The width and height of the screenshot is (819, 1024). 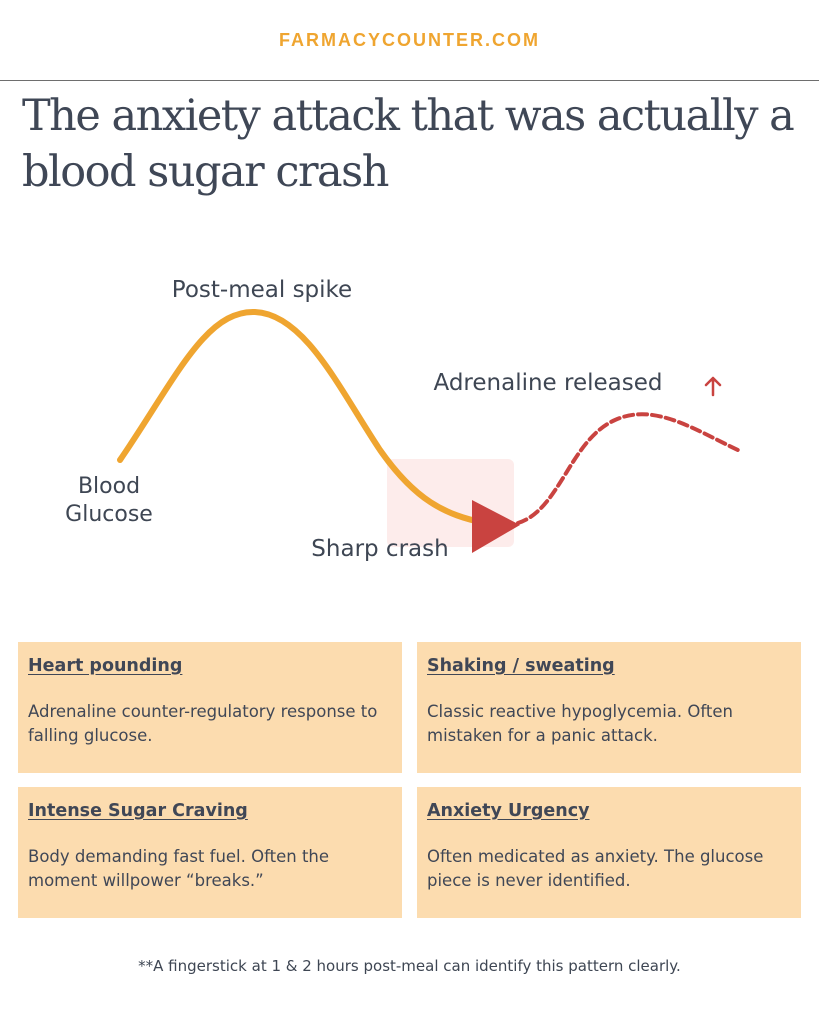 What do you see at coordinates (379, 549) in the screenshot?
I see `sharp-crash-label: Sharp crash` at bounding box center [379, 549].